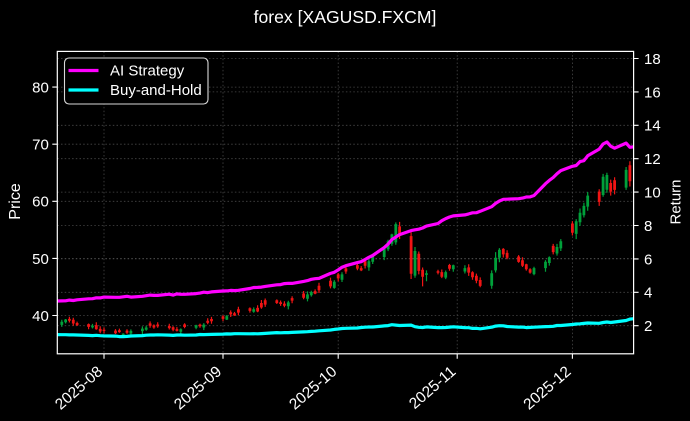 The height and width of the screenshot is (421, 690). I want to click on svg-text: 6, so click(648, 259).